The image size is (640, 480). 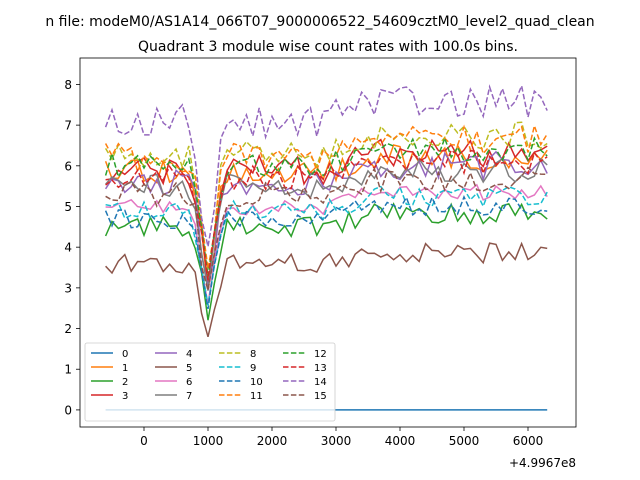 What do you see at coordinates (125, 396) in the screenshot?
I see `legend-label-3: 3` at bounding box center [125, 396].